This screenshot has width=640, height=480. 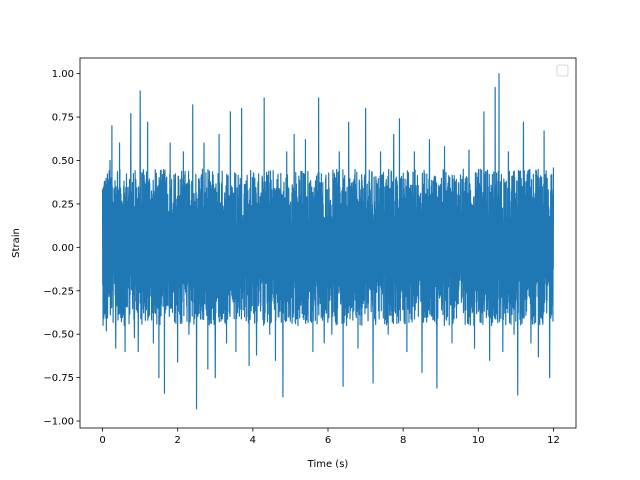 What do you see at coordinates (403, 440) in the screenshot?
I see `x-tick-label: 8` at bounding box center [403, 440].